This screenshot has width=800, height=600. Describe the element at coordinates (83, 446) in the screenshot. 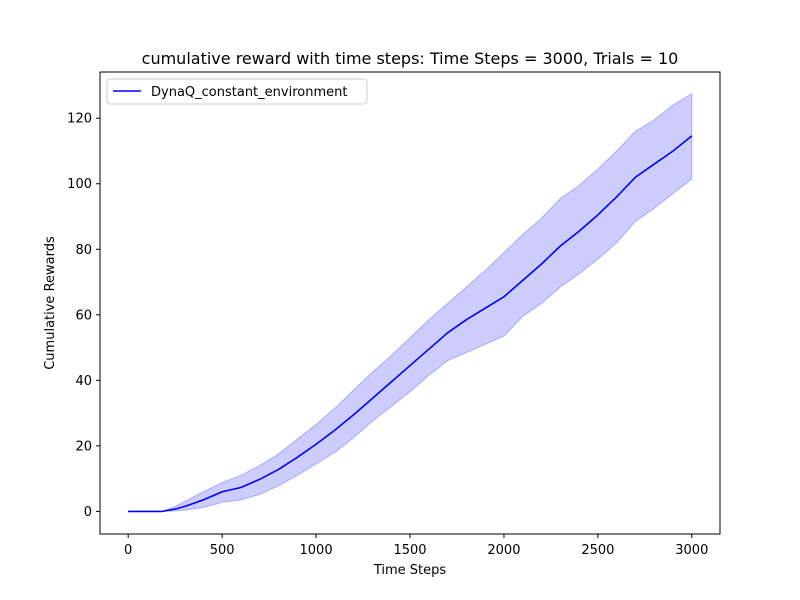

I see `y-tick-label-1: 20` at that location.